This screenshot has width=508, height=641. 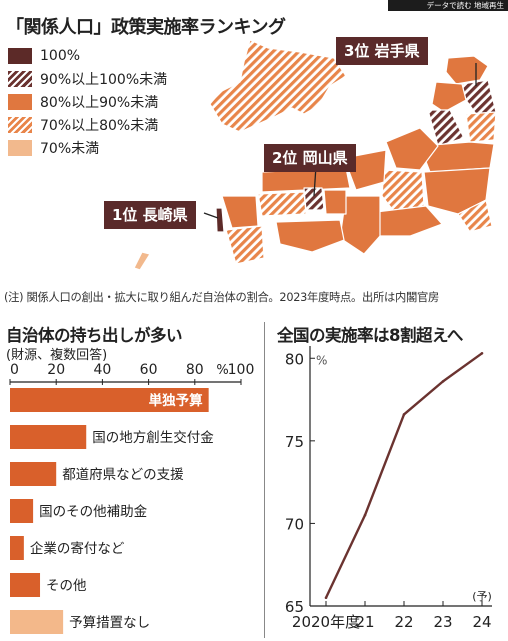 What do you see at coordinates (382, 51) in the screenshot?
I see `rank-label-3: 3位 岩手県` at bounding box center [382, 51].